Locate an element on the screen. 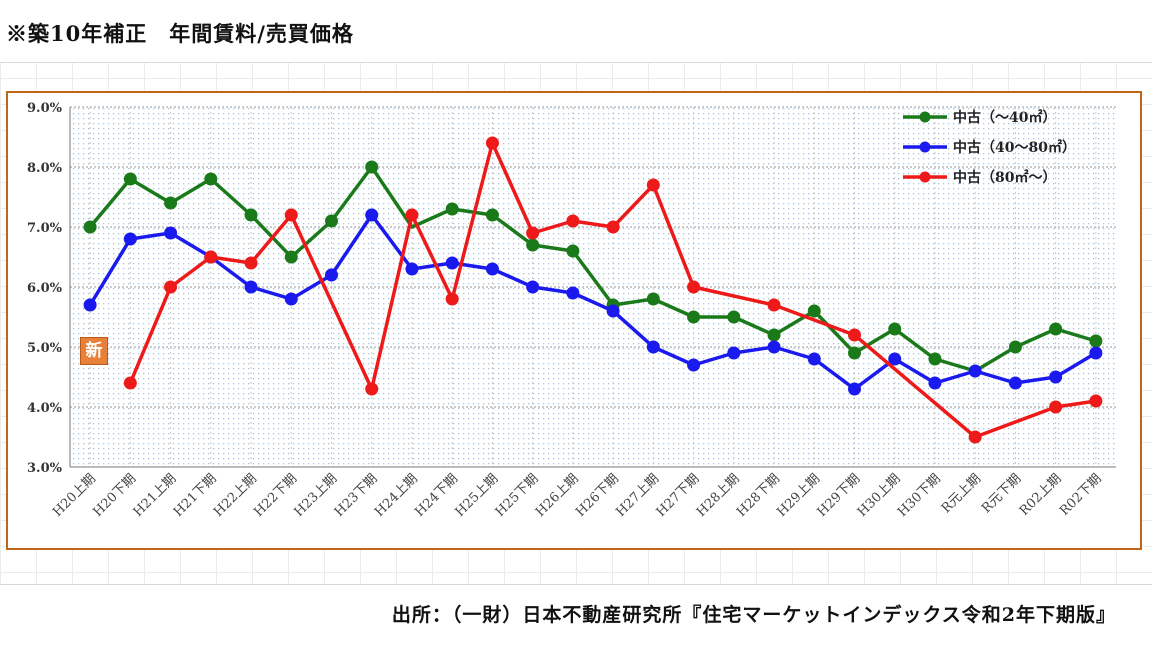 The image size is (1152, 649). x-tick-label: H25上期 is located at coordinates (477, 495).